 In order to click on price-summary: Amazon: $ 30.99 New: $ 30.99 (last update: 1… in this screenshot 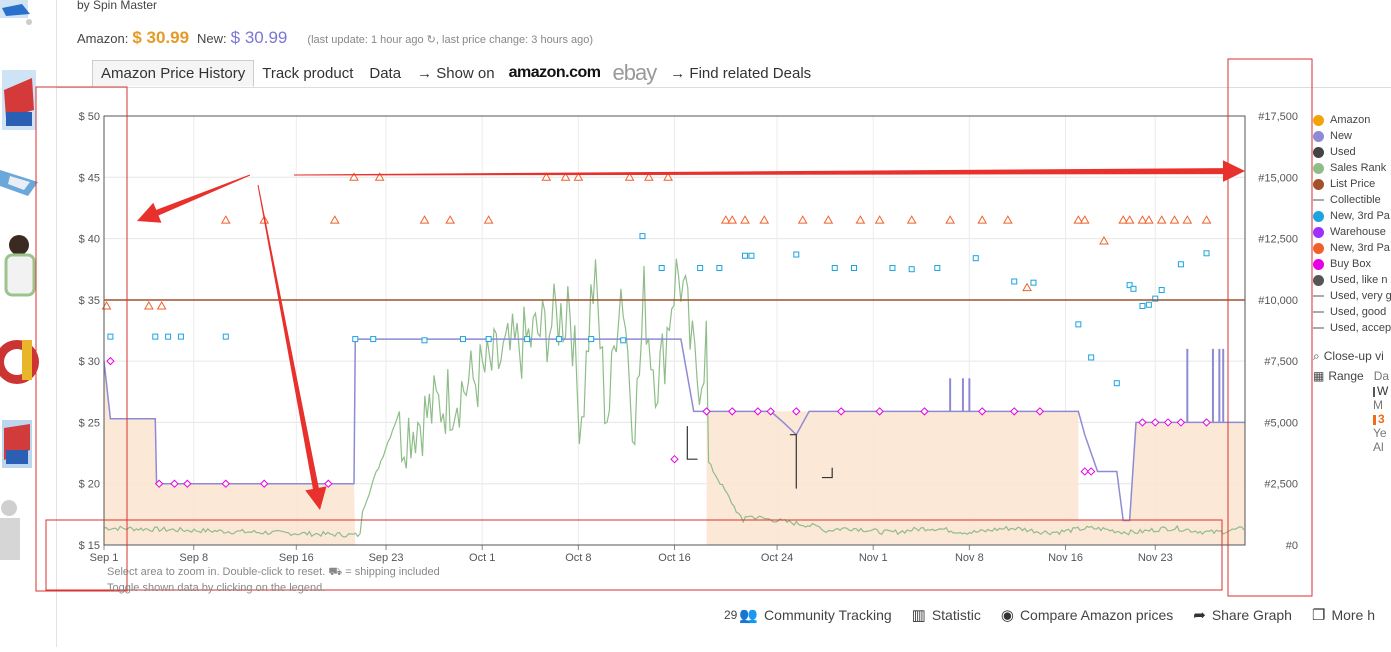, I will do `click(335, 38)`.